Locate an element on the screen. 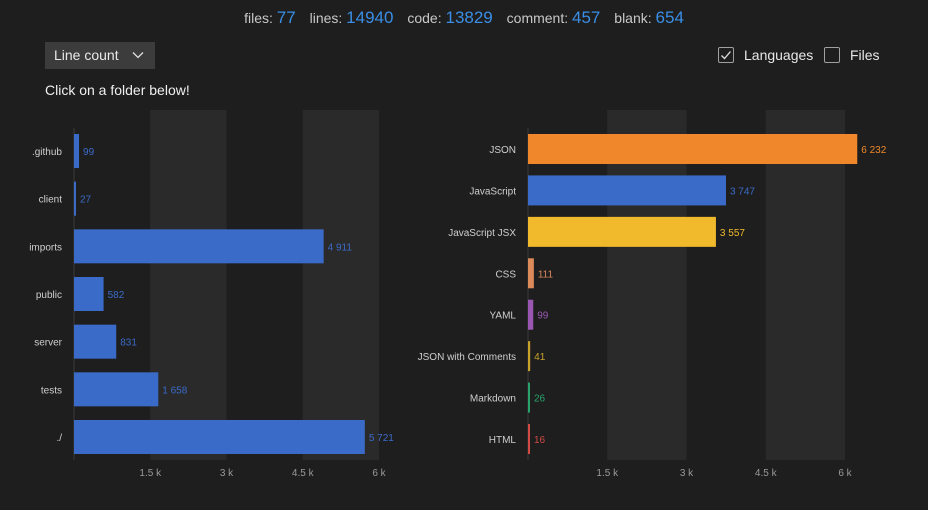 The image size is (928, 510). category-label: .github is located at coordinates (47, 152).